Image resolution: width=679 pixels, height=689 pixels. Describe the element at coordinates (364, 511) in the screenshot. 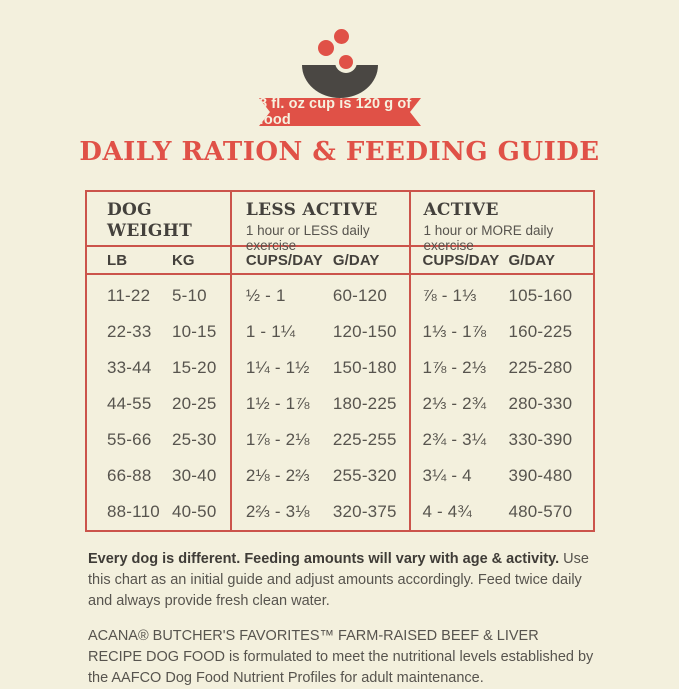

I see `cell-grams: 320-375` at that location.